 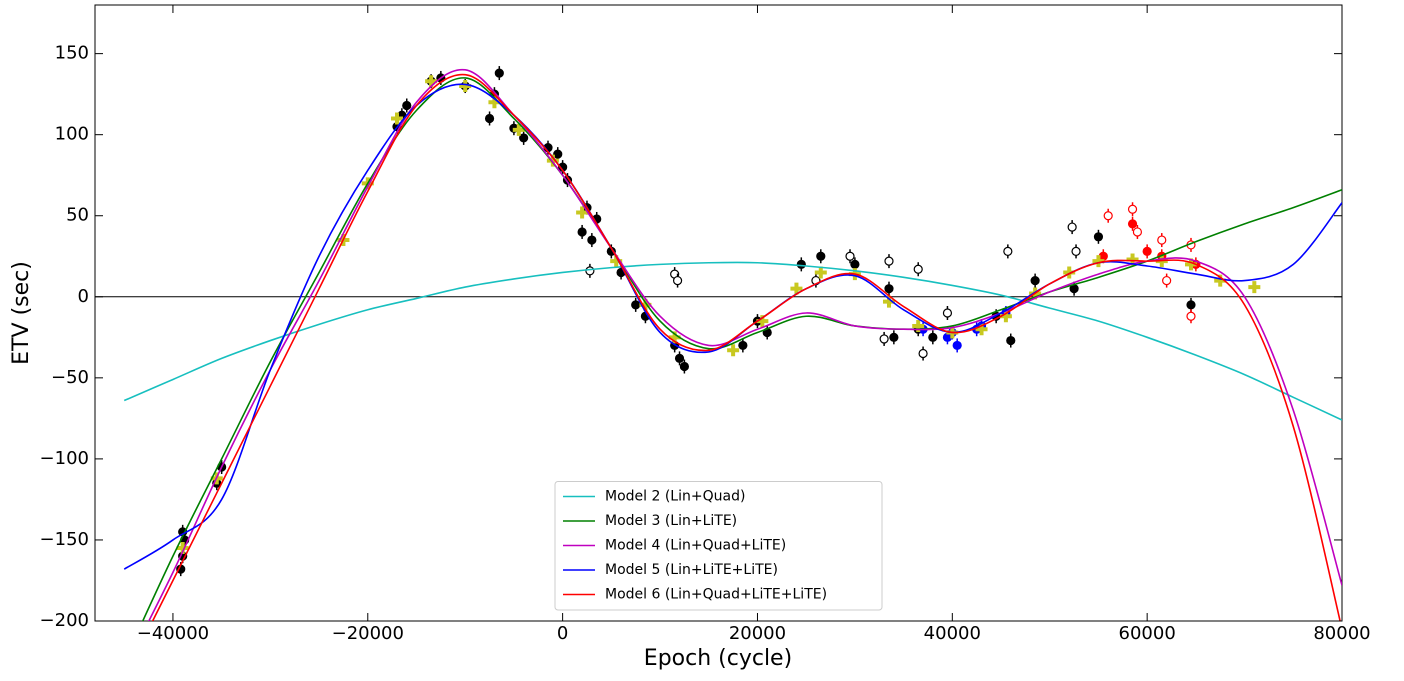 What do you see at coordinates (952, 633) in the screenshot?
I see `x-tick-label: 40000` at bounding box center [952, 633].